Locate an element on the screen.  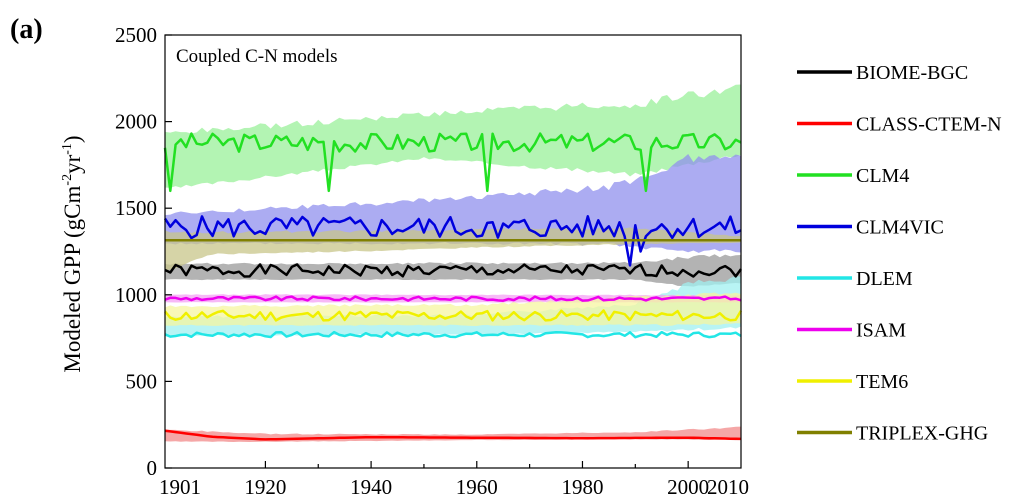
panel-label: (a) is located at coordinates (26, 29).